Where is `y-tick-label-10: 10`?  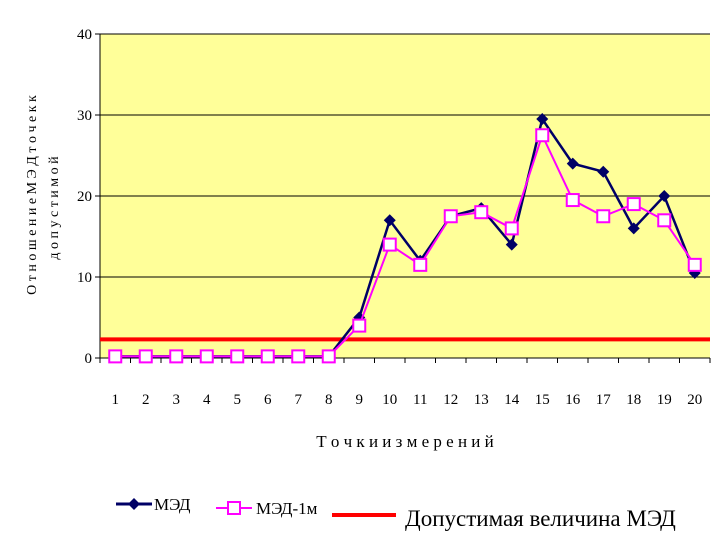 y-tick-label-10: 10 is located at coordinates (84, 278).